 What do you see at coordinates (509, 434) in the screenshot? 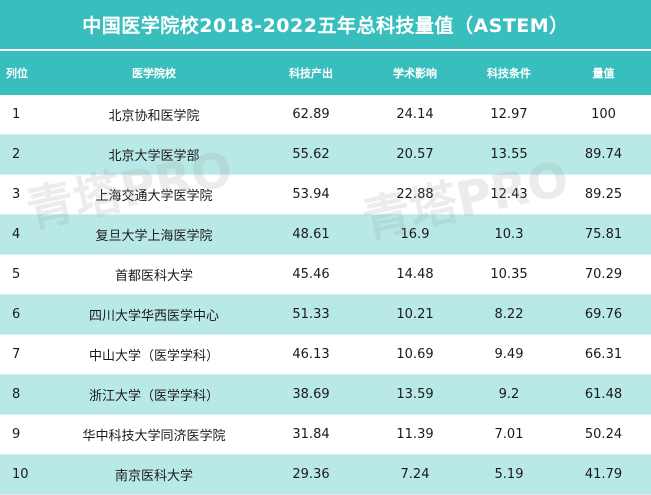
I see `cell-conditions: 7.01` at bounding box center [509, 434].